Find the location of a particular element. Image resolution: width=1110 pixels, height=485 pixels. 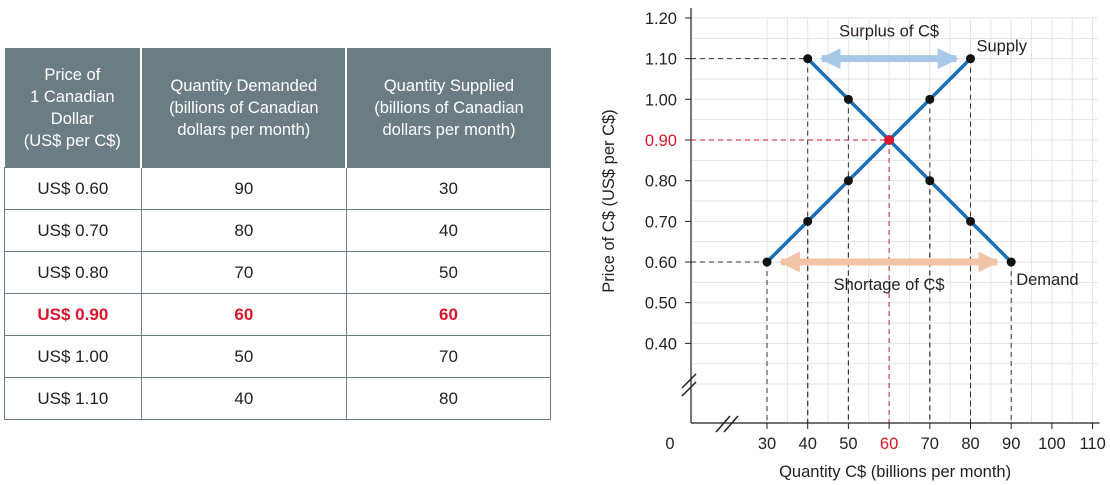

price-cell: US$ 0.70 is located at coordinates (73, 230).